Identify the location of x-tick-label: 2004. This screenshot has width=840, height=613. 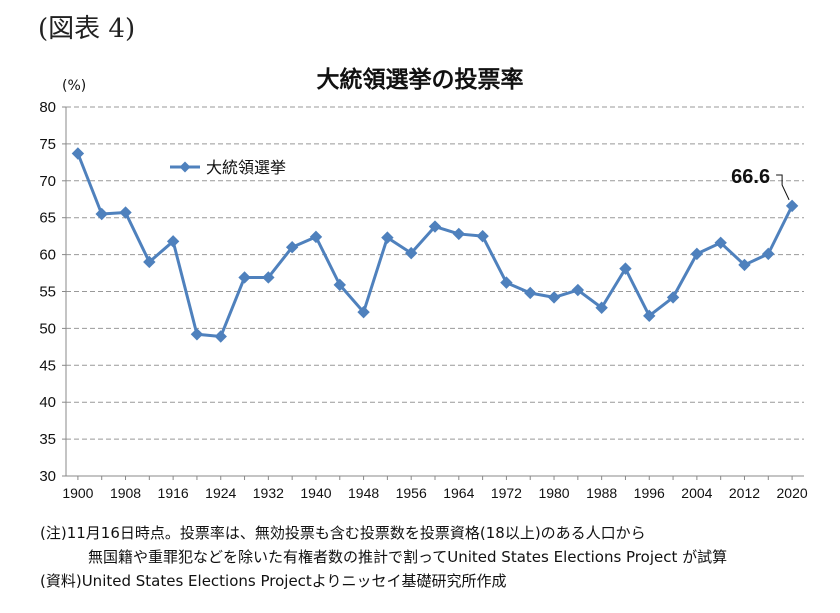
(696, 493).